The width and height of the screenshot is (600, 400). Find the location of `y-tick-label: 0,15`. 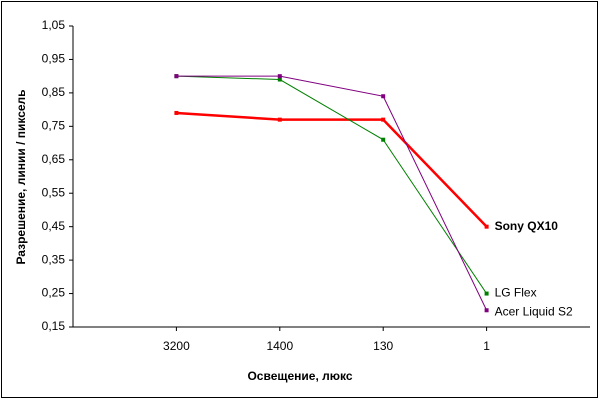

y-tick-label: 0,15 is located at coordinates (54, 326).